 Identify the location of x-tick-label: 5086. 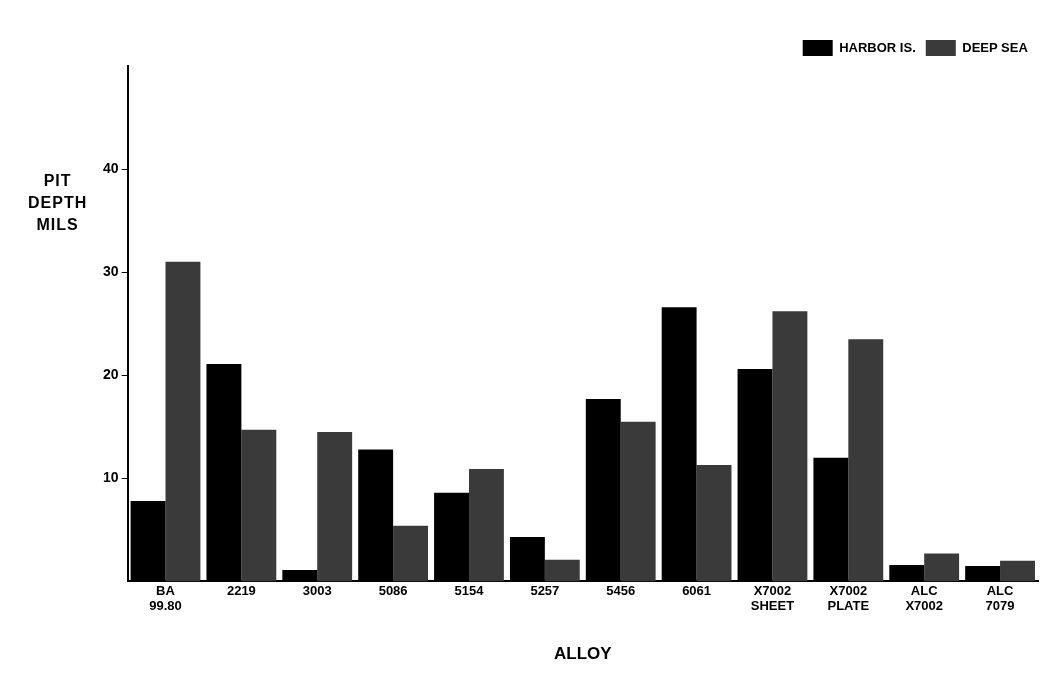
(393, 590).